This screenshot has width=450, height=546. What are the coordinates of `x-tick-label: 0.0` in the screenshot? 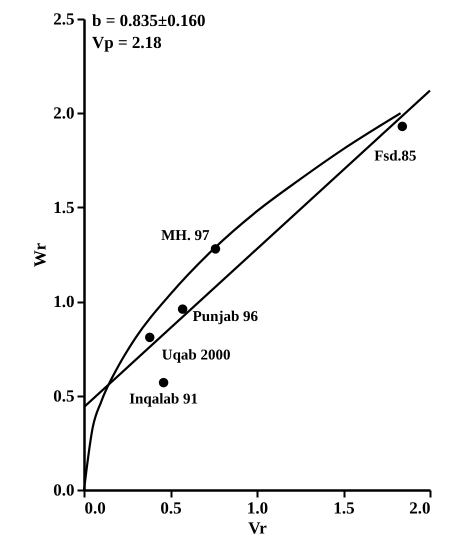 It's located at (95, 508).